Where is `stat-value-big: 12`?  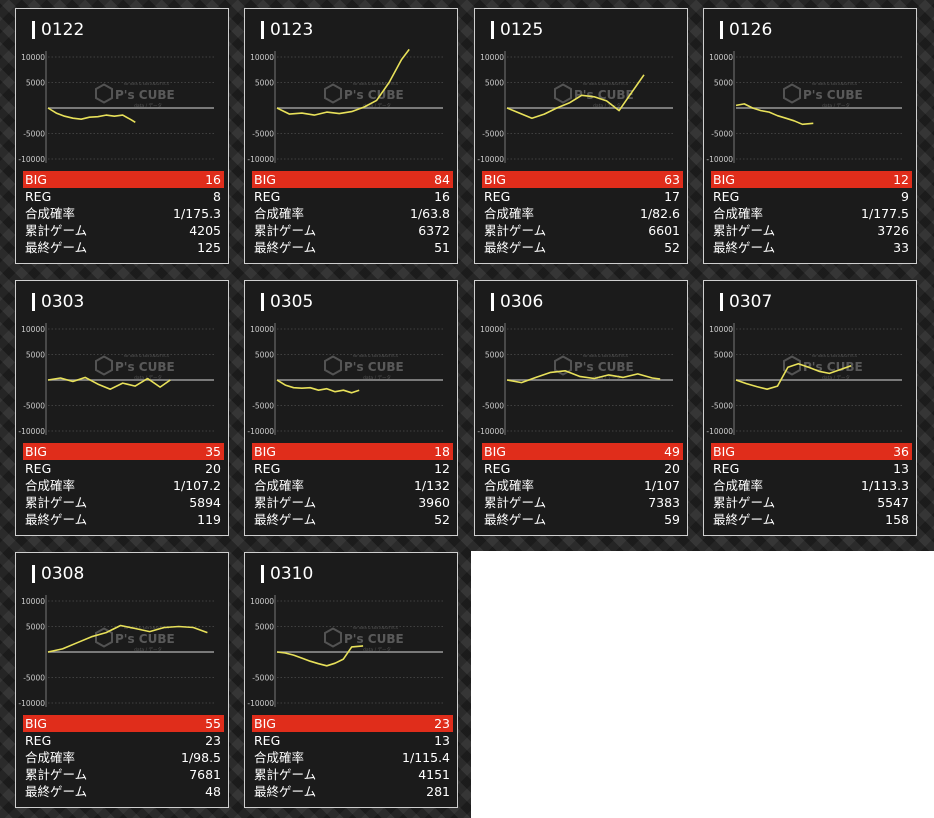
stat-value-big: 12 is located at coordinates (901, 179).